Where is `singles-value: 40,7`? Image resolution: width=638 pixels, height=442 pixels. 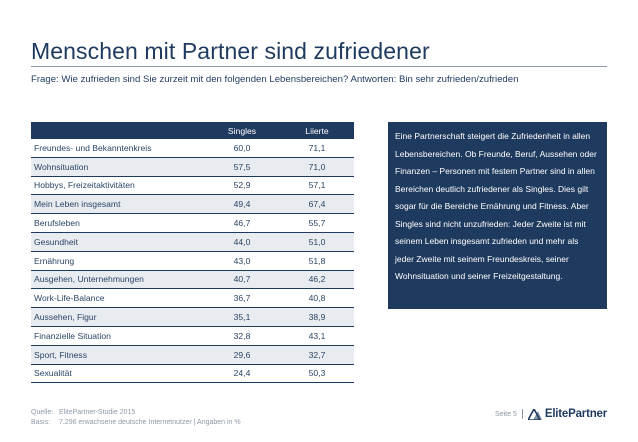
singles-value: 40,7 is located at coordinates (242, 280).